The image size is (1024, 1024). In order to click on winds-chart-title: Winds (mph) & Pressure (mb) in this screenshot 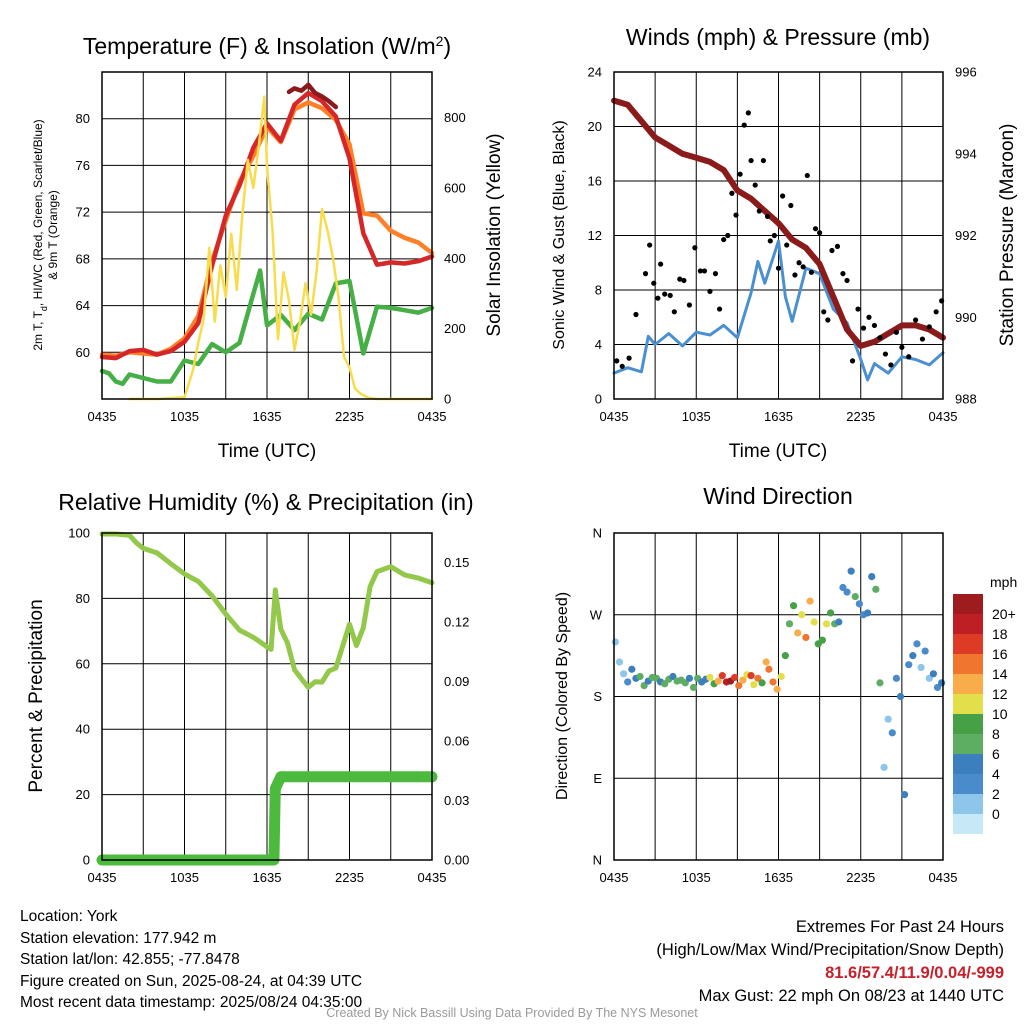, I will do `click(778, 37)`.